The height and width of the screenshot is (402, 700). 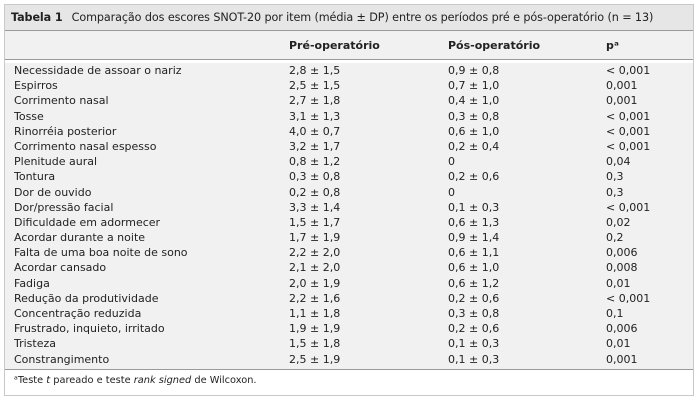 What do you see at coordinates (618, 222) in the screenshot?
I see `cell-p-value: 0,02` at bounding box center [618, 222].